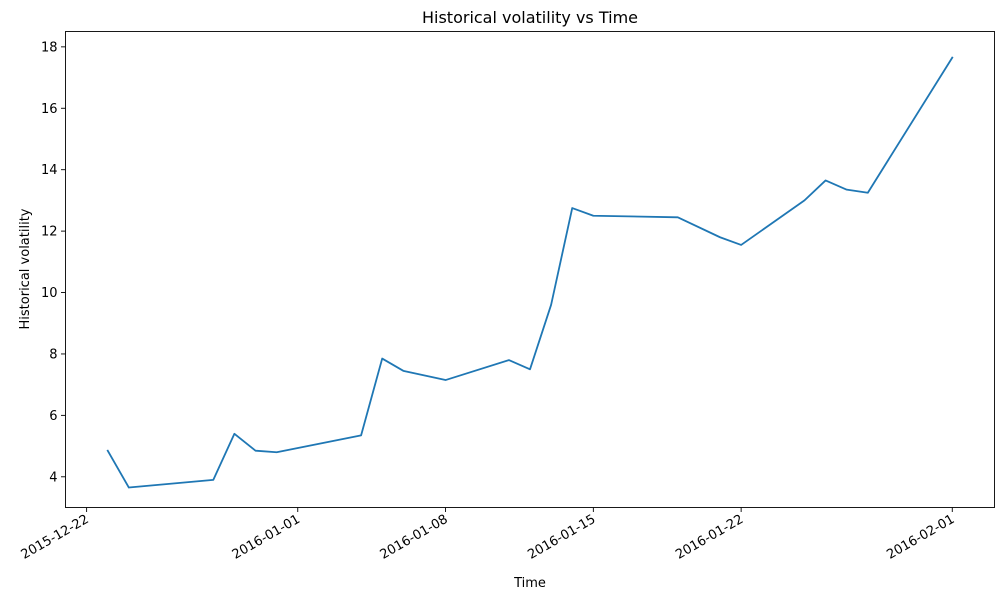  What do you see at coordinates (25, 268) in the screenshot?
I see `y-axis-label: Historical volatility` at bounding box center [25, 268].